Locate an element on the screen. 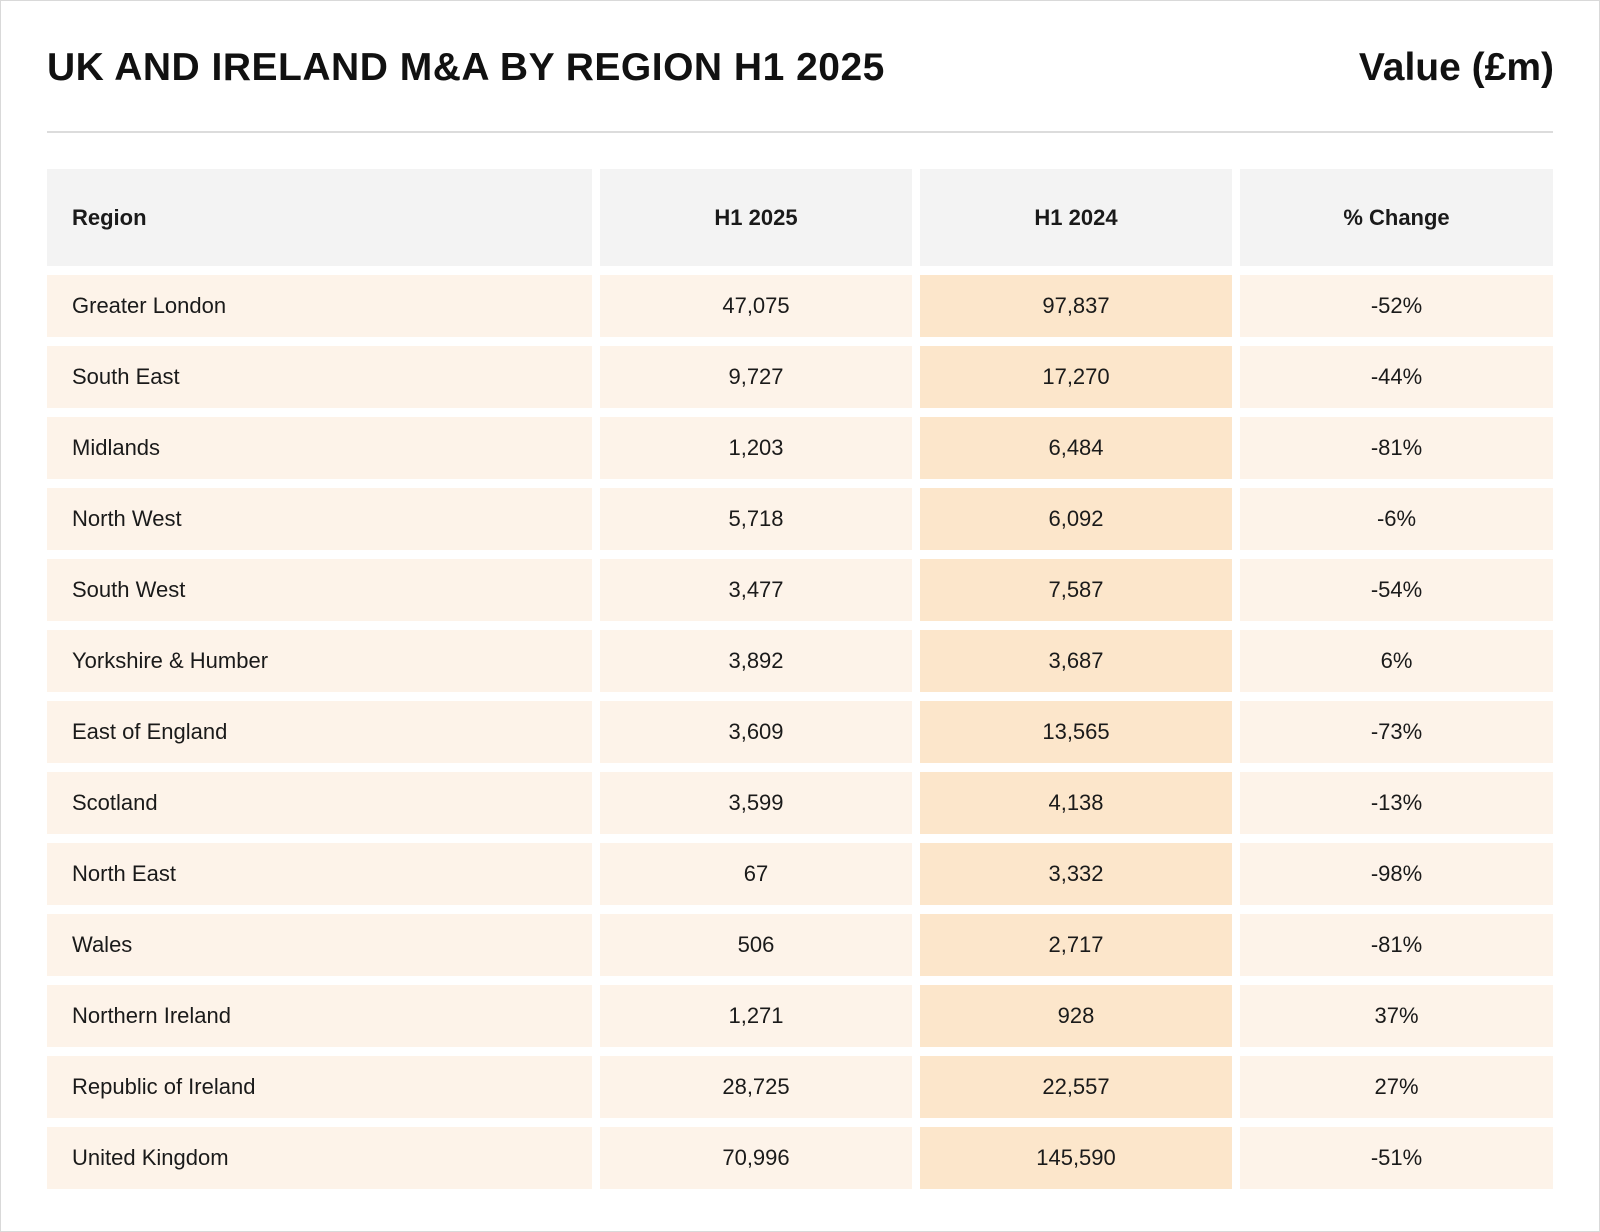  cell-change: -51% is located at coordinates (1396, 1158).